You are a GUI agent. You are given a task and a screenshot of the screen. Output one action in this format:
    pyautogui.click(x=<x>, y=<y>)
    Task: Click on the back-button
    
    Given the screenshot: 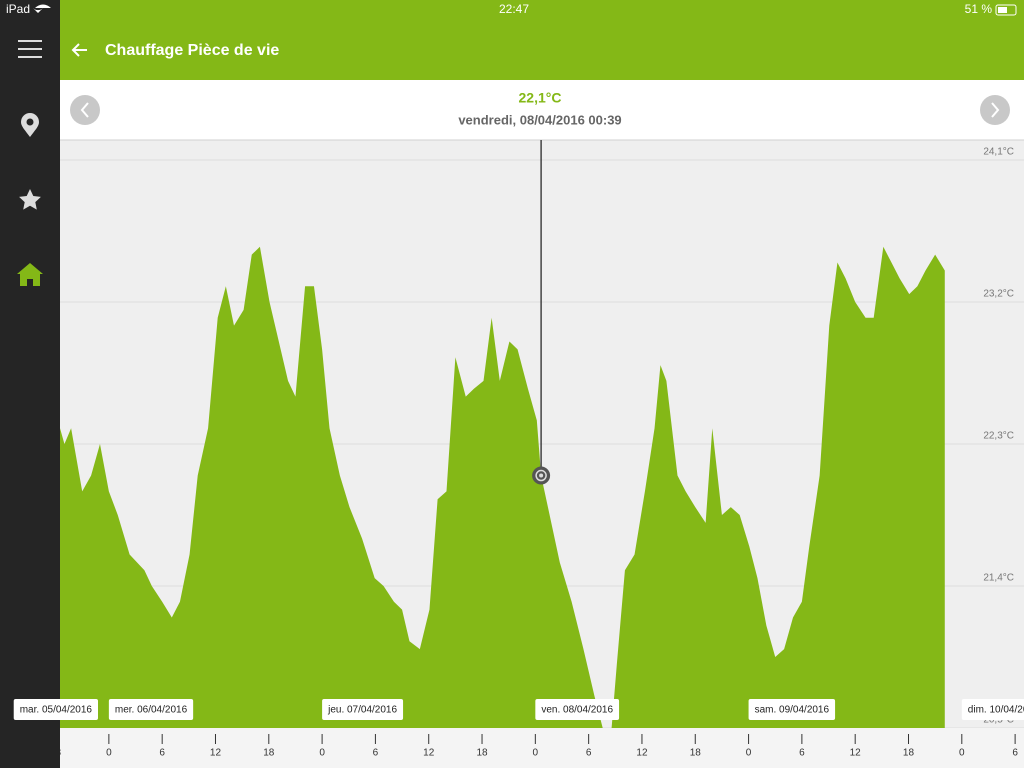 What is the action you would take?
    pyautogui.click(x=79, y=50)
    